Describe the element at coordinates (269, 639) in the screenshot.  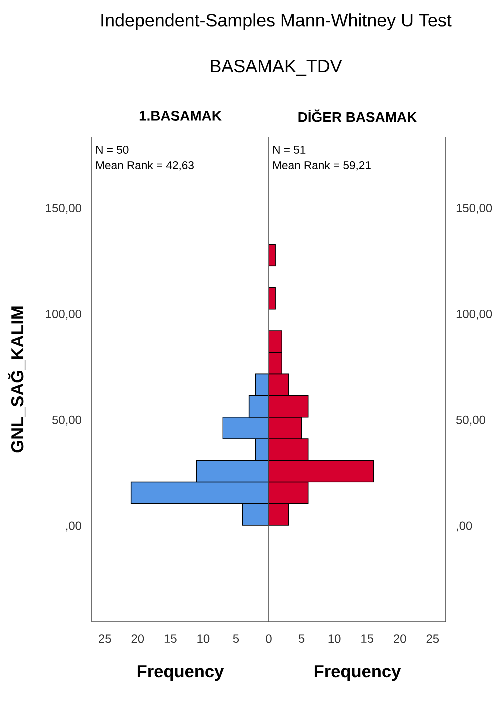
I see `x-tick-label: 0` at that location.